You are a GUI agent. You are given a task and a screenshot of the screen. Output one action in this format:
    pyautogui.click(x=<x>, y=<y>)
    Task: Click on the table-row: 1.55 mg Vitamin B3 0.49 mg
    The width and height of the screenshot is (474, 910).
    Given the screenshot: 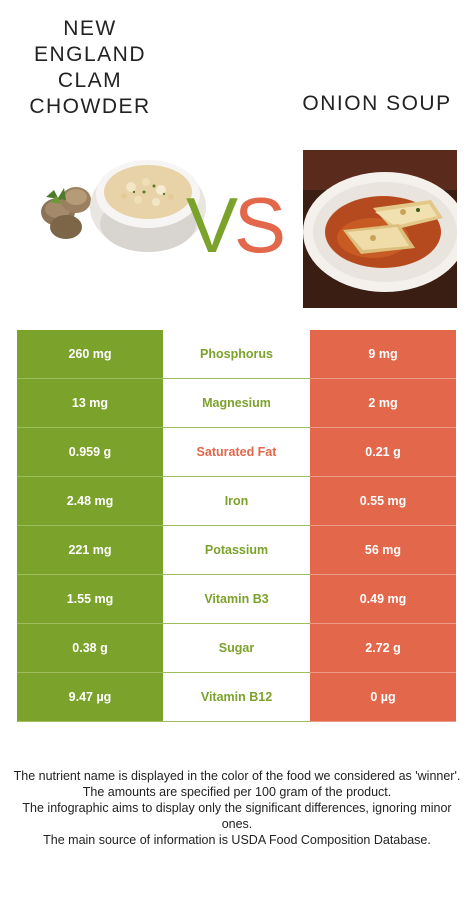 What is the action you would take?
    pyautogui.click(x=236, y=599)
    